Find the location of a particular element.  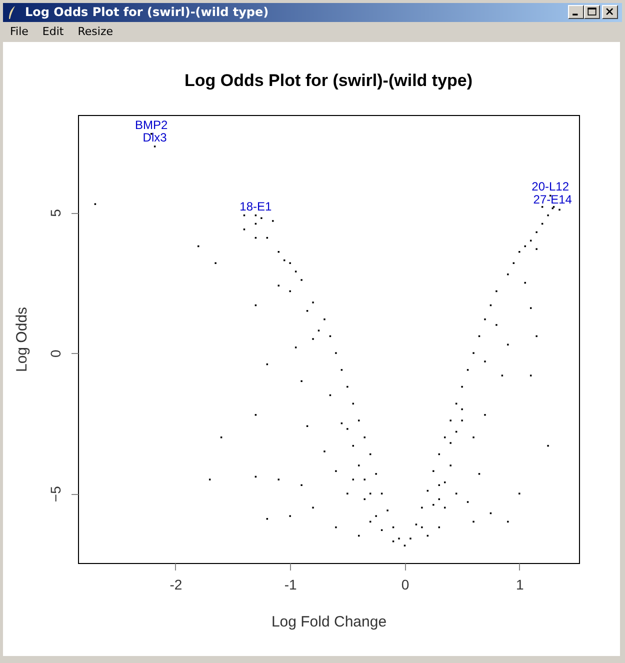

y-tick-label: −5 is located at coordinates (56, 494).